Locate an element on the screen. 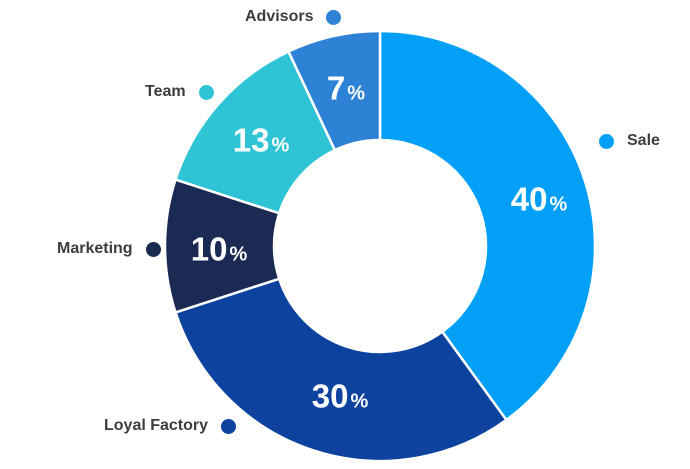  legend-label-sale: Sale is located at coordinates (643, 140).